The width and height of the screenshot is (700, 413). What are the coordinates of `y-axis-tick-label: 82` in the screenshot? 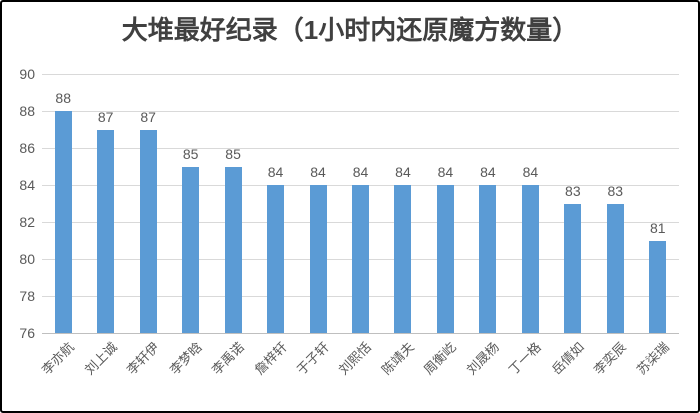 It's located at (27, 222).